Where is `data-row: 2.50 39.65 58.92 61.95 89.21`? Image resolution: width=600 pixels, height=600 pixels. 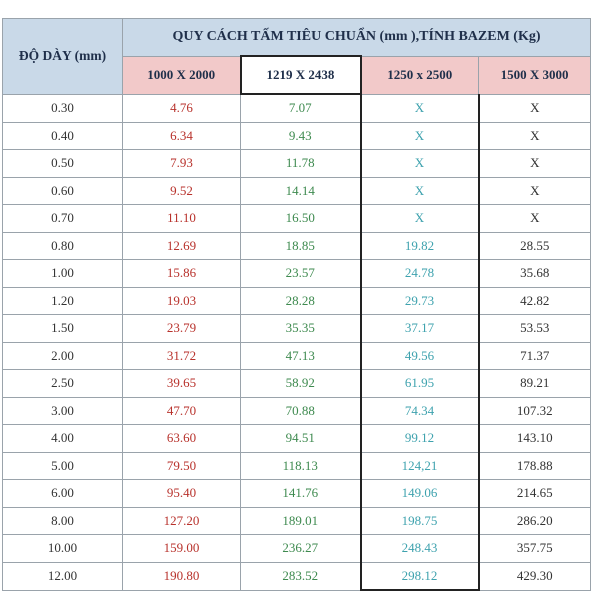 data-row: 2.50 39.65 58.92 61.95 89.21 is located at coordinates (297, 383).